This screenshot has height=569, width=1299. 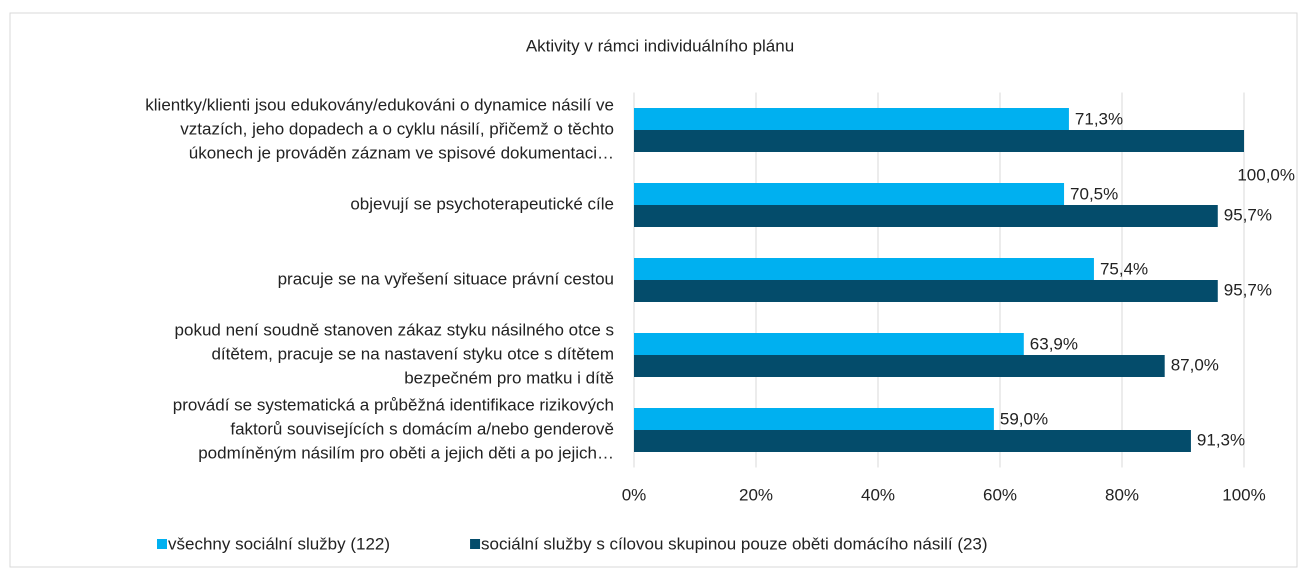 I want to click on value-label: 59,0%, so click(x=1024, y=418).